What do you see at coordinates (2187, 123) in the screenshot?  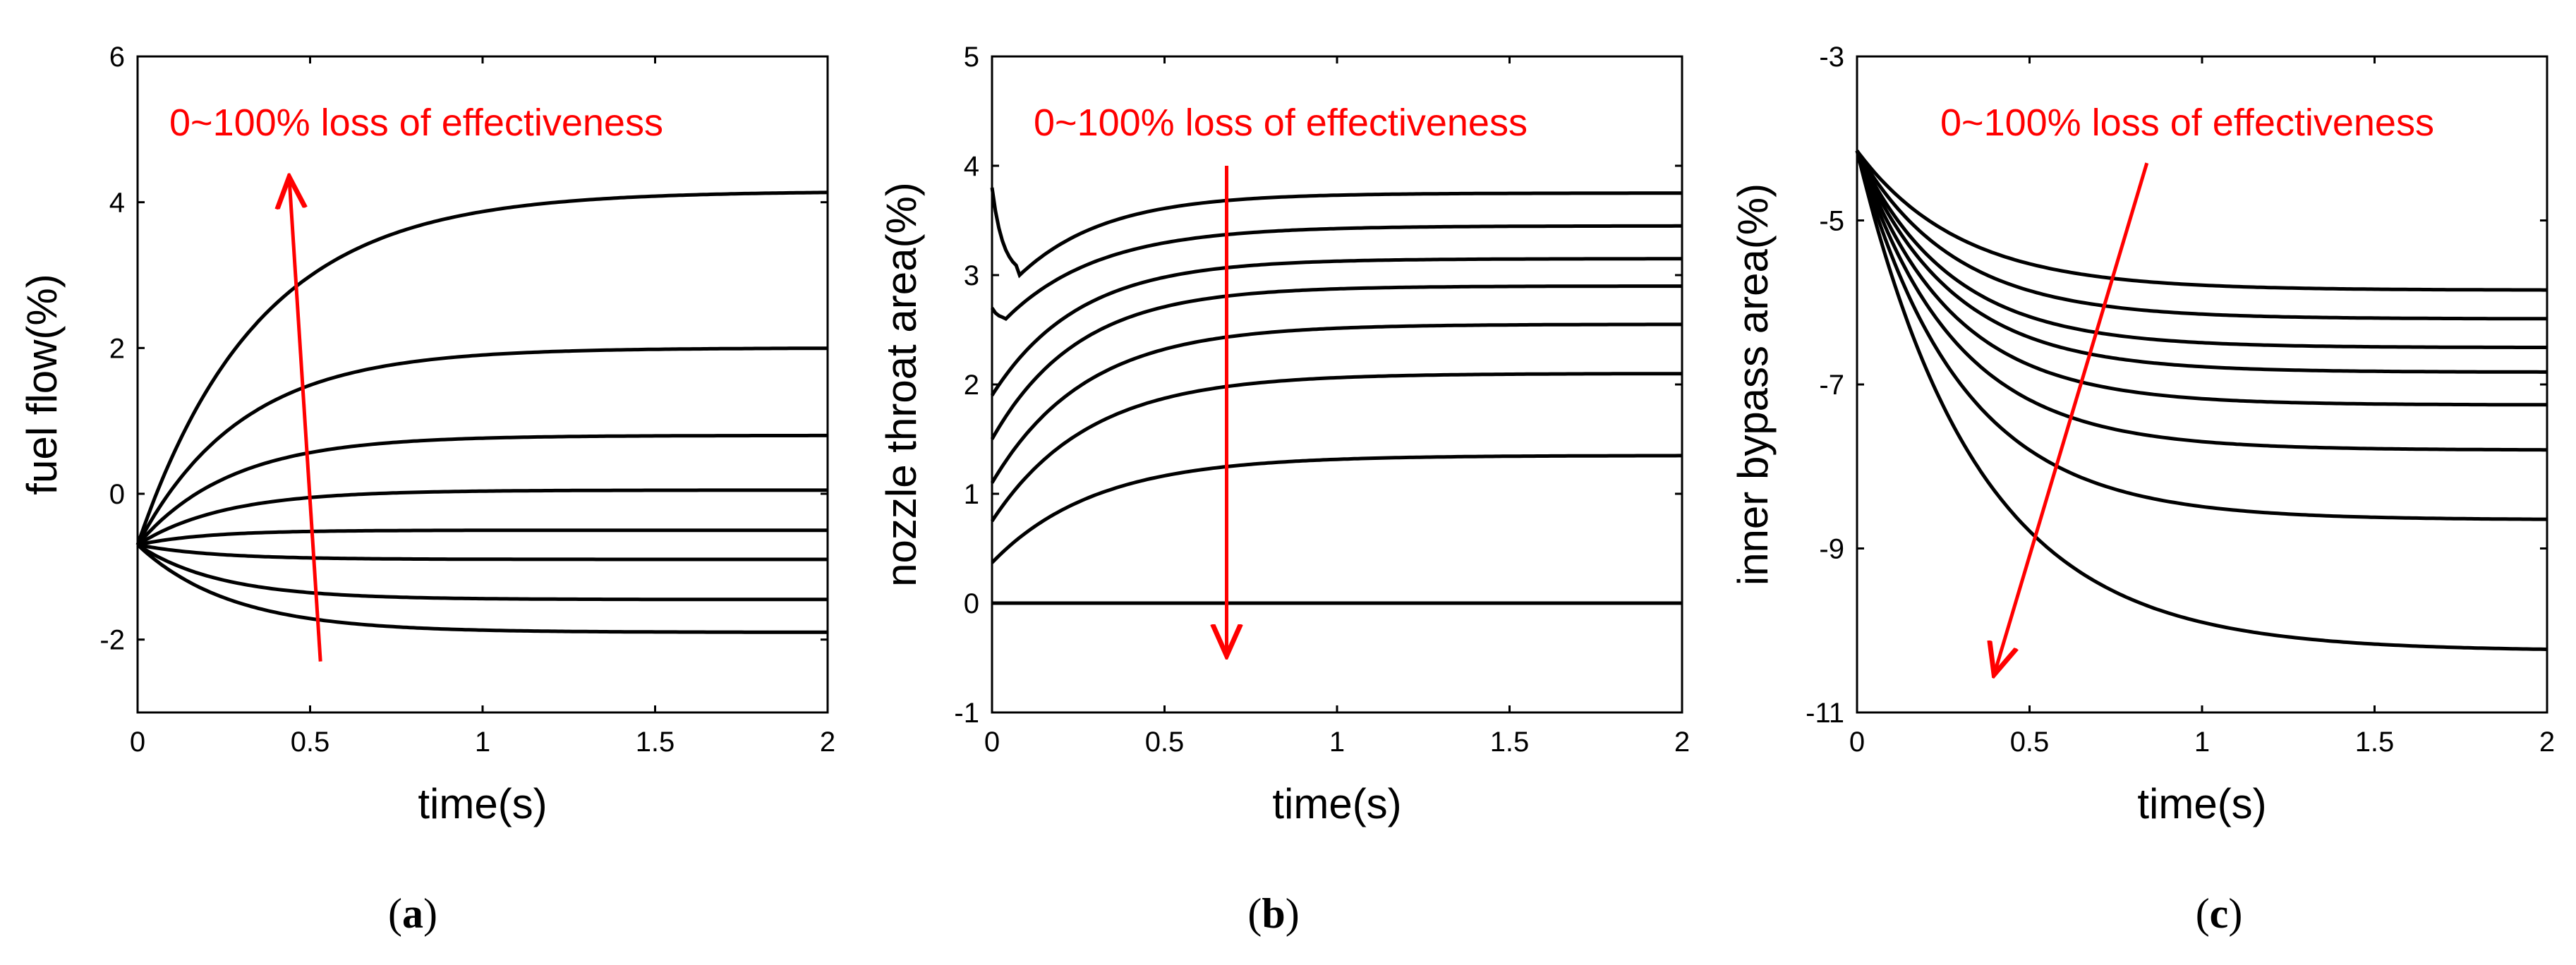 I see `annotation-c: 0~100% loss of effectiveness` at bounding box center [2187, 123].